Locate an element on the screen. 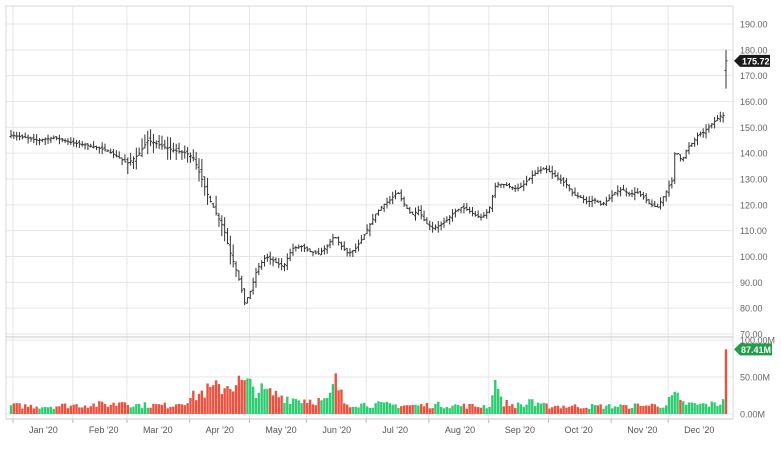 Image resolution: width=781 pixels, height=449 pixels. price-tick-label: 130.00 is located at coordinates (754, 180).